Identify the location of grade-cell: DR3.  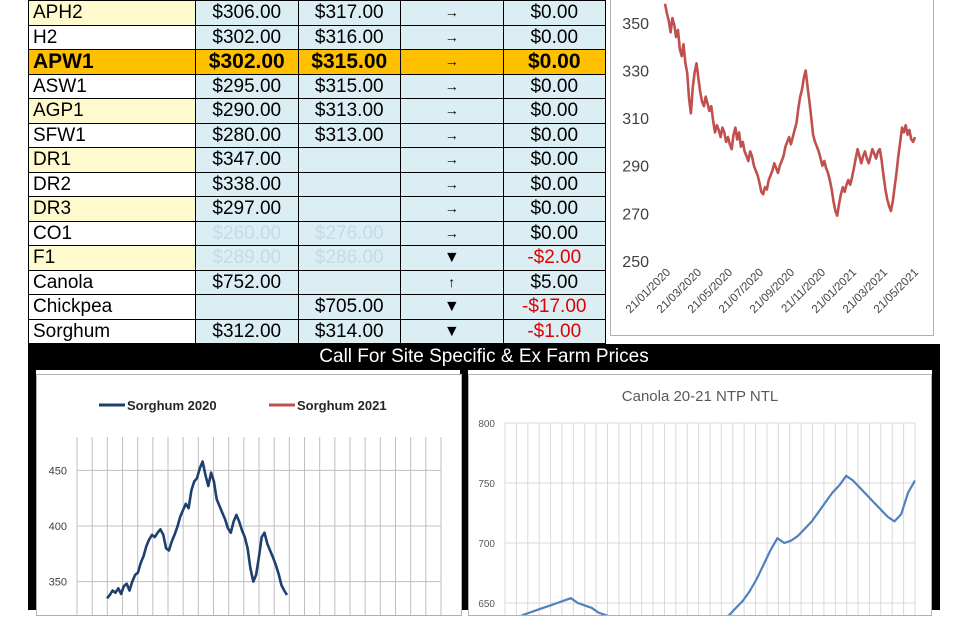
(112, 209).